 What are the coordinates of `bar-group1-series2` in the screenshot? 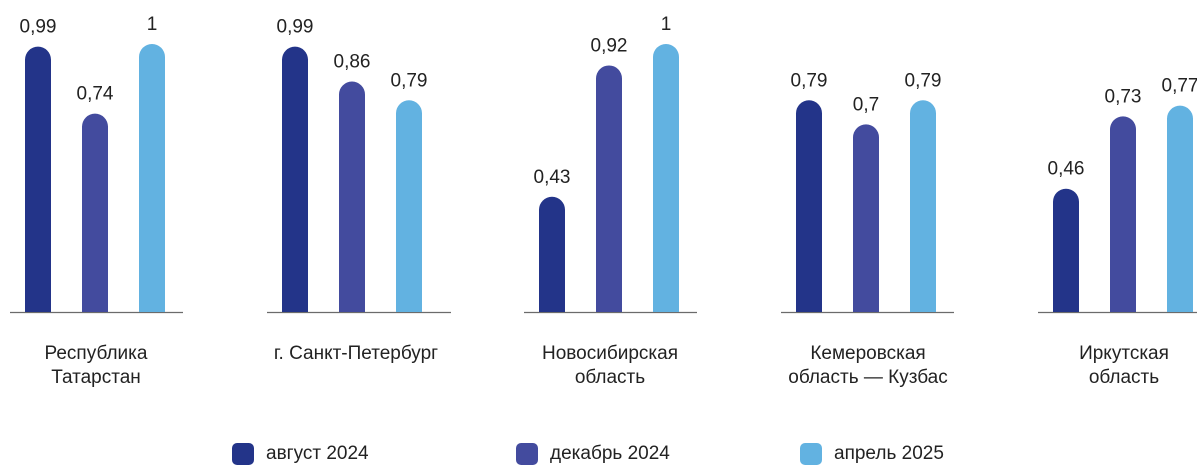 It's located at (95, 213).